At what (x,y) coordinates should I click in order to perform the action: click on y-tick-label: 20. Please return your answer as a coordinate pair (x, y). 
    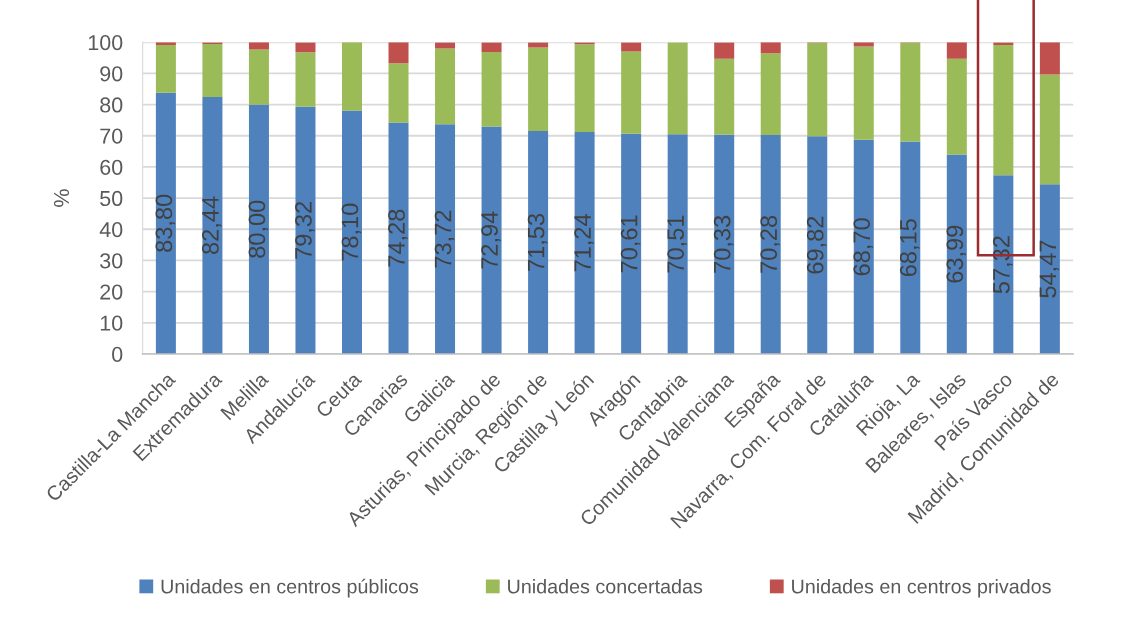
    Looking at the image, I should click on (111, 292).